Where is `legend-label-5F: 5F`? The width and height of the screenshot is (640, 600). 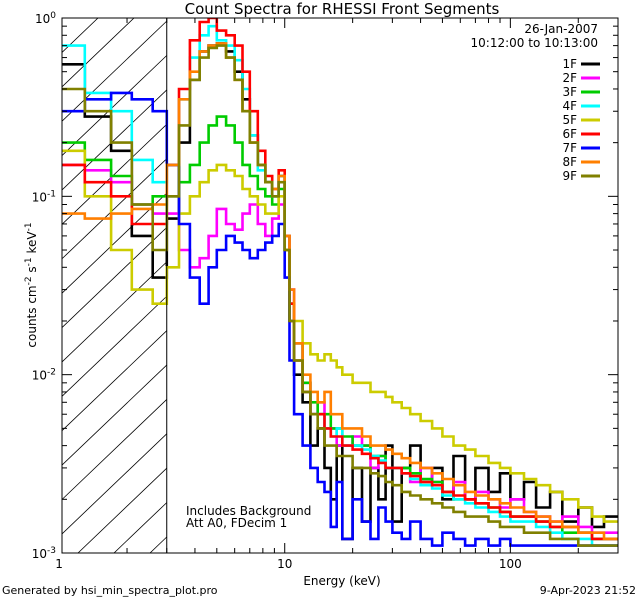 legend-label-5F: 5F is located at coordinates (569, 120).